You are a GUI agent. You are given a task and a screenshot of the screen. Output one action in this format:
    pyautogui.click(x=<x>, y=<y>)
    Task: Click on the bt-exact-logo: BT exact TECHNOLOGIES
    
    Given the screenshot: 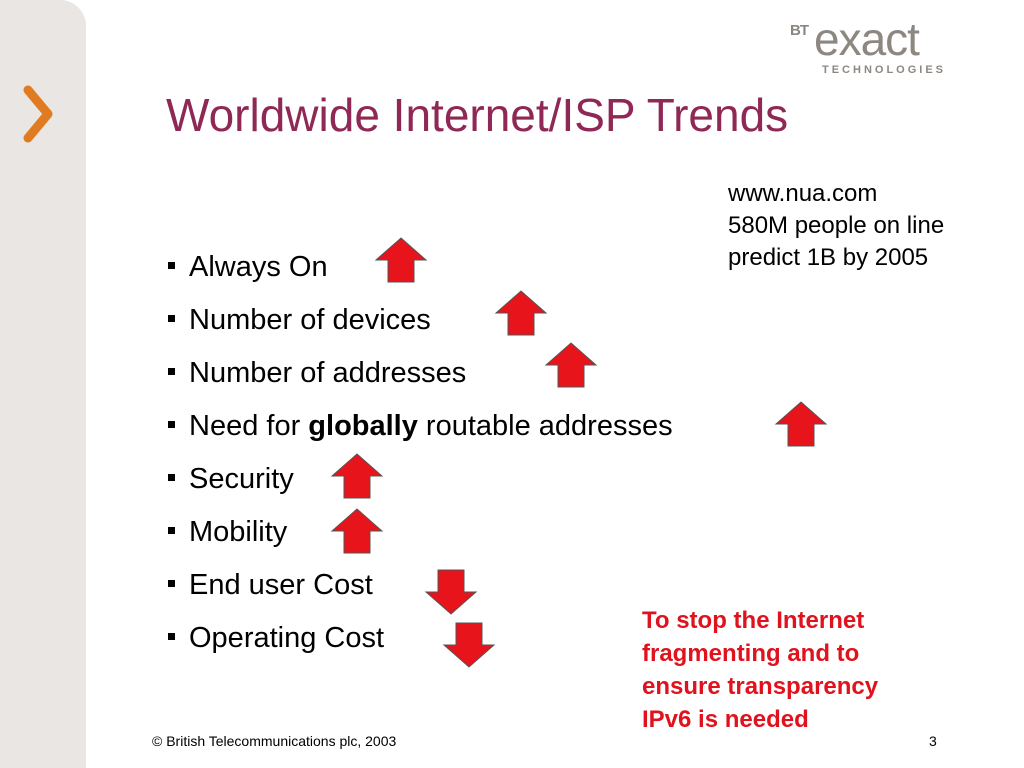 What is the action you would take?
    pyautogui.click(x=866, y=46)
    